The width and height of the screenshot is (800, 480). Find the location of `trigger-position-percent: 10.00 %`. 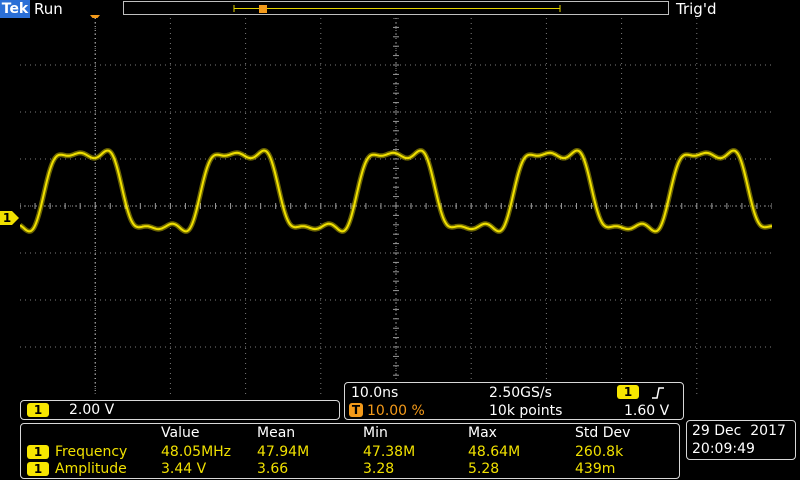

trigger-position-percent: 10.00 % is located at coordinates (396, 411).